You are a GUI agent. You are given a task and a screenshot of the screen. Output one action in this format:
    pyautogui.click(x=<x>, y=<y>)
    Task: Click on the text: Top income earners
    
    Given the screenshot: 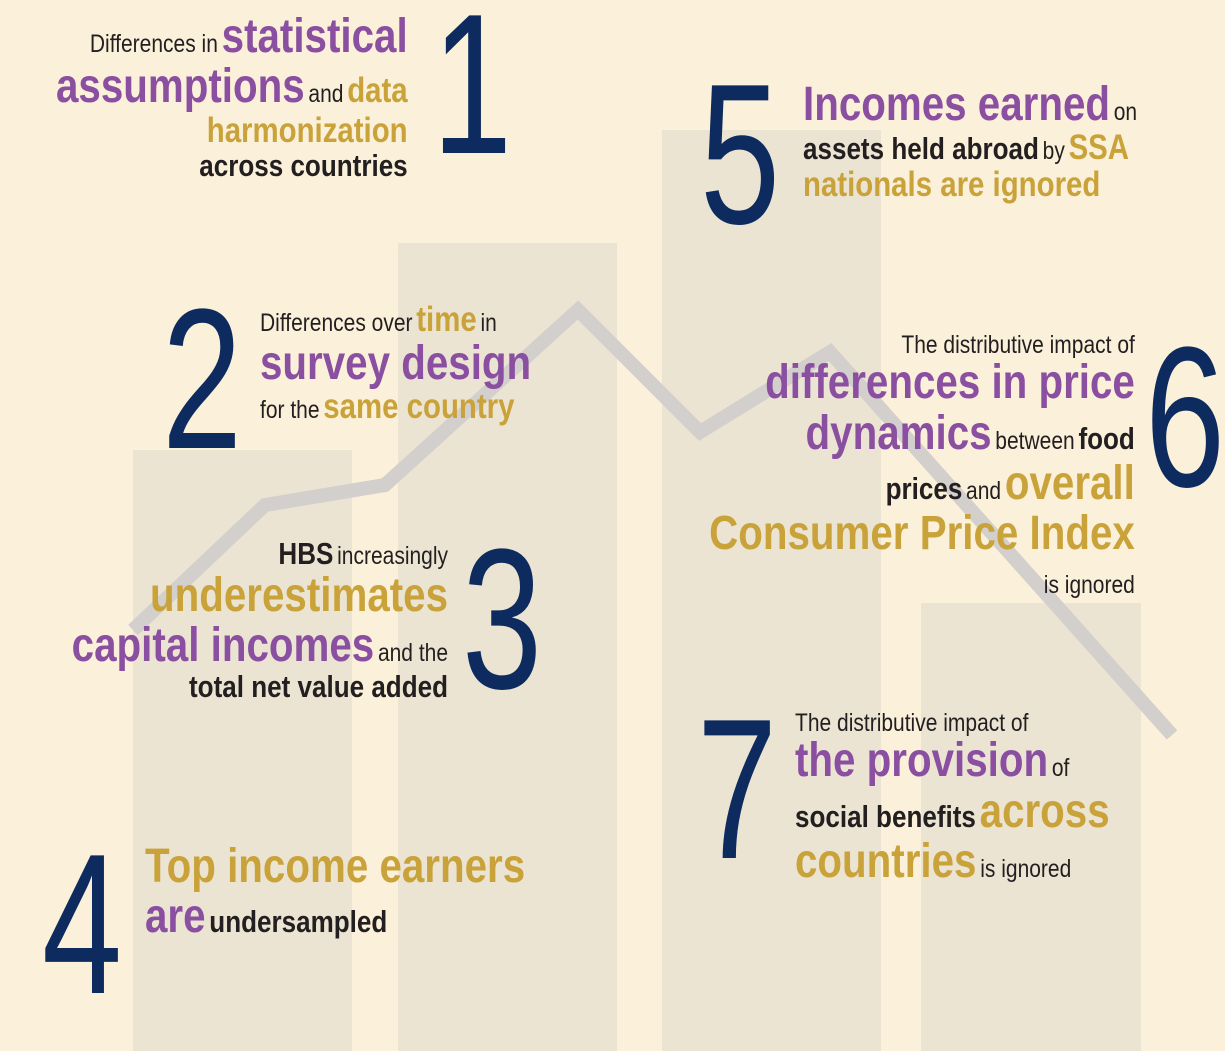 What is the action you would take?
    pyautogui.click(x=335, y=866)
    